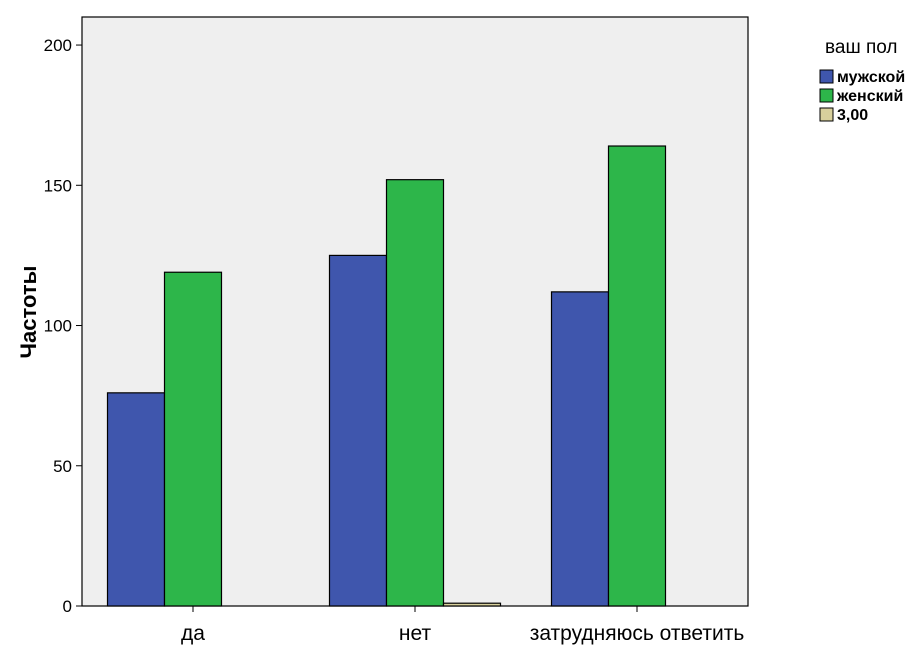  Describe the element at coordinates (67, 606) in the screenshot. I see `y-tick-label: 0` at that location.